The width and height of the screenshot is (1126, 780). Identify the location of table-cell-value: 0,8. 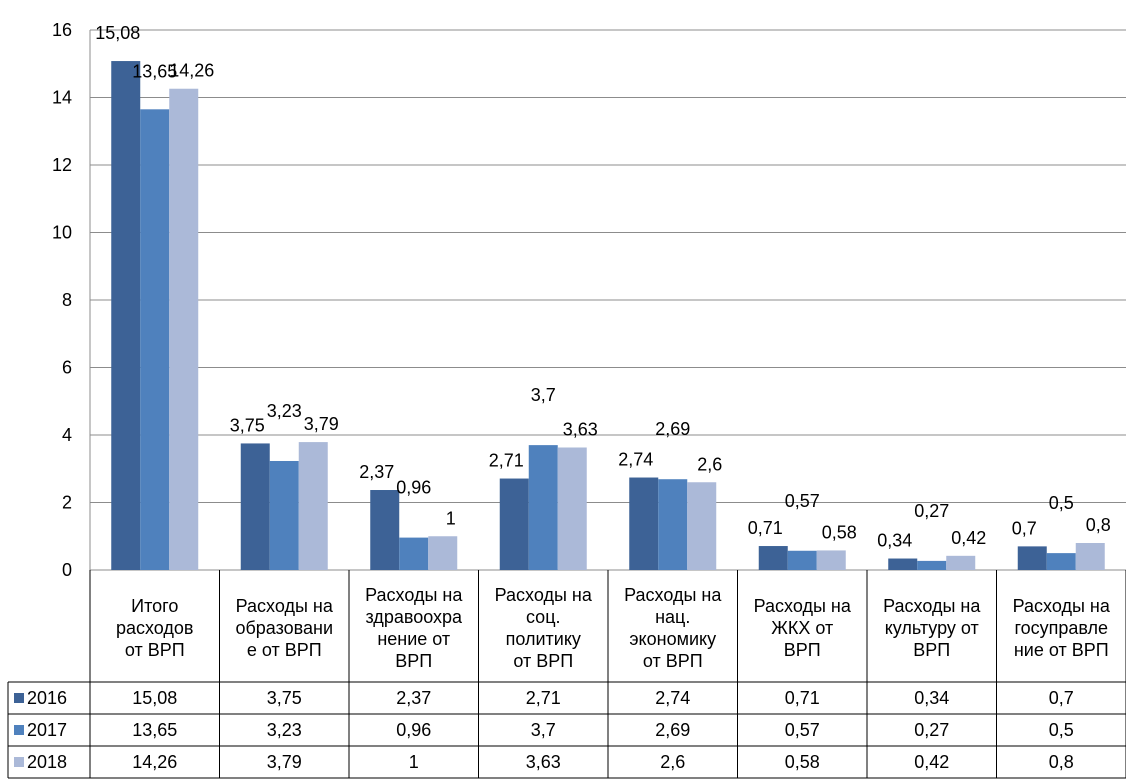
(1061, 762).